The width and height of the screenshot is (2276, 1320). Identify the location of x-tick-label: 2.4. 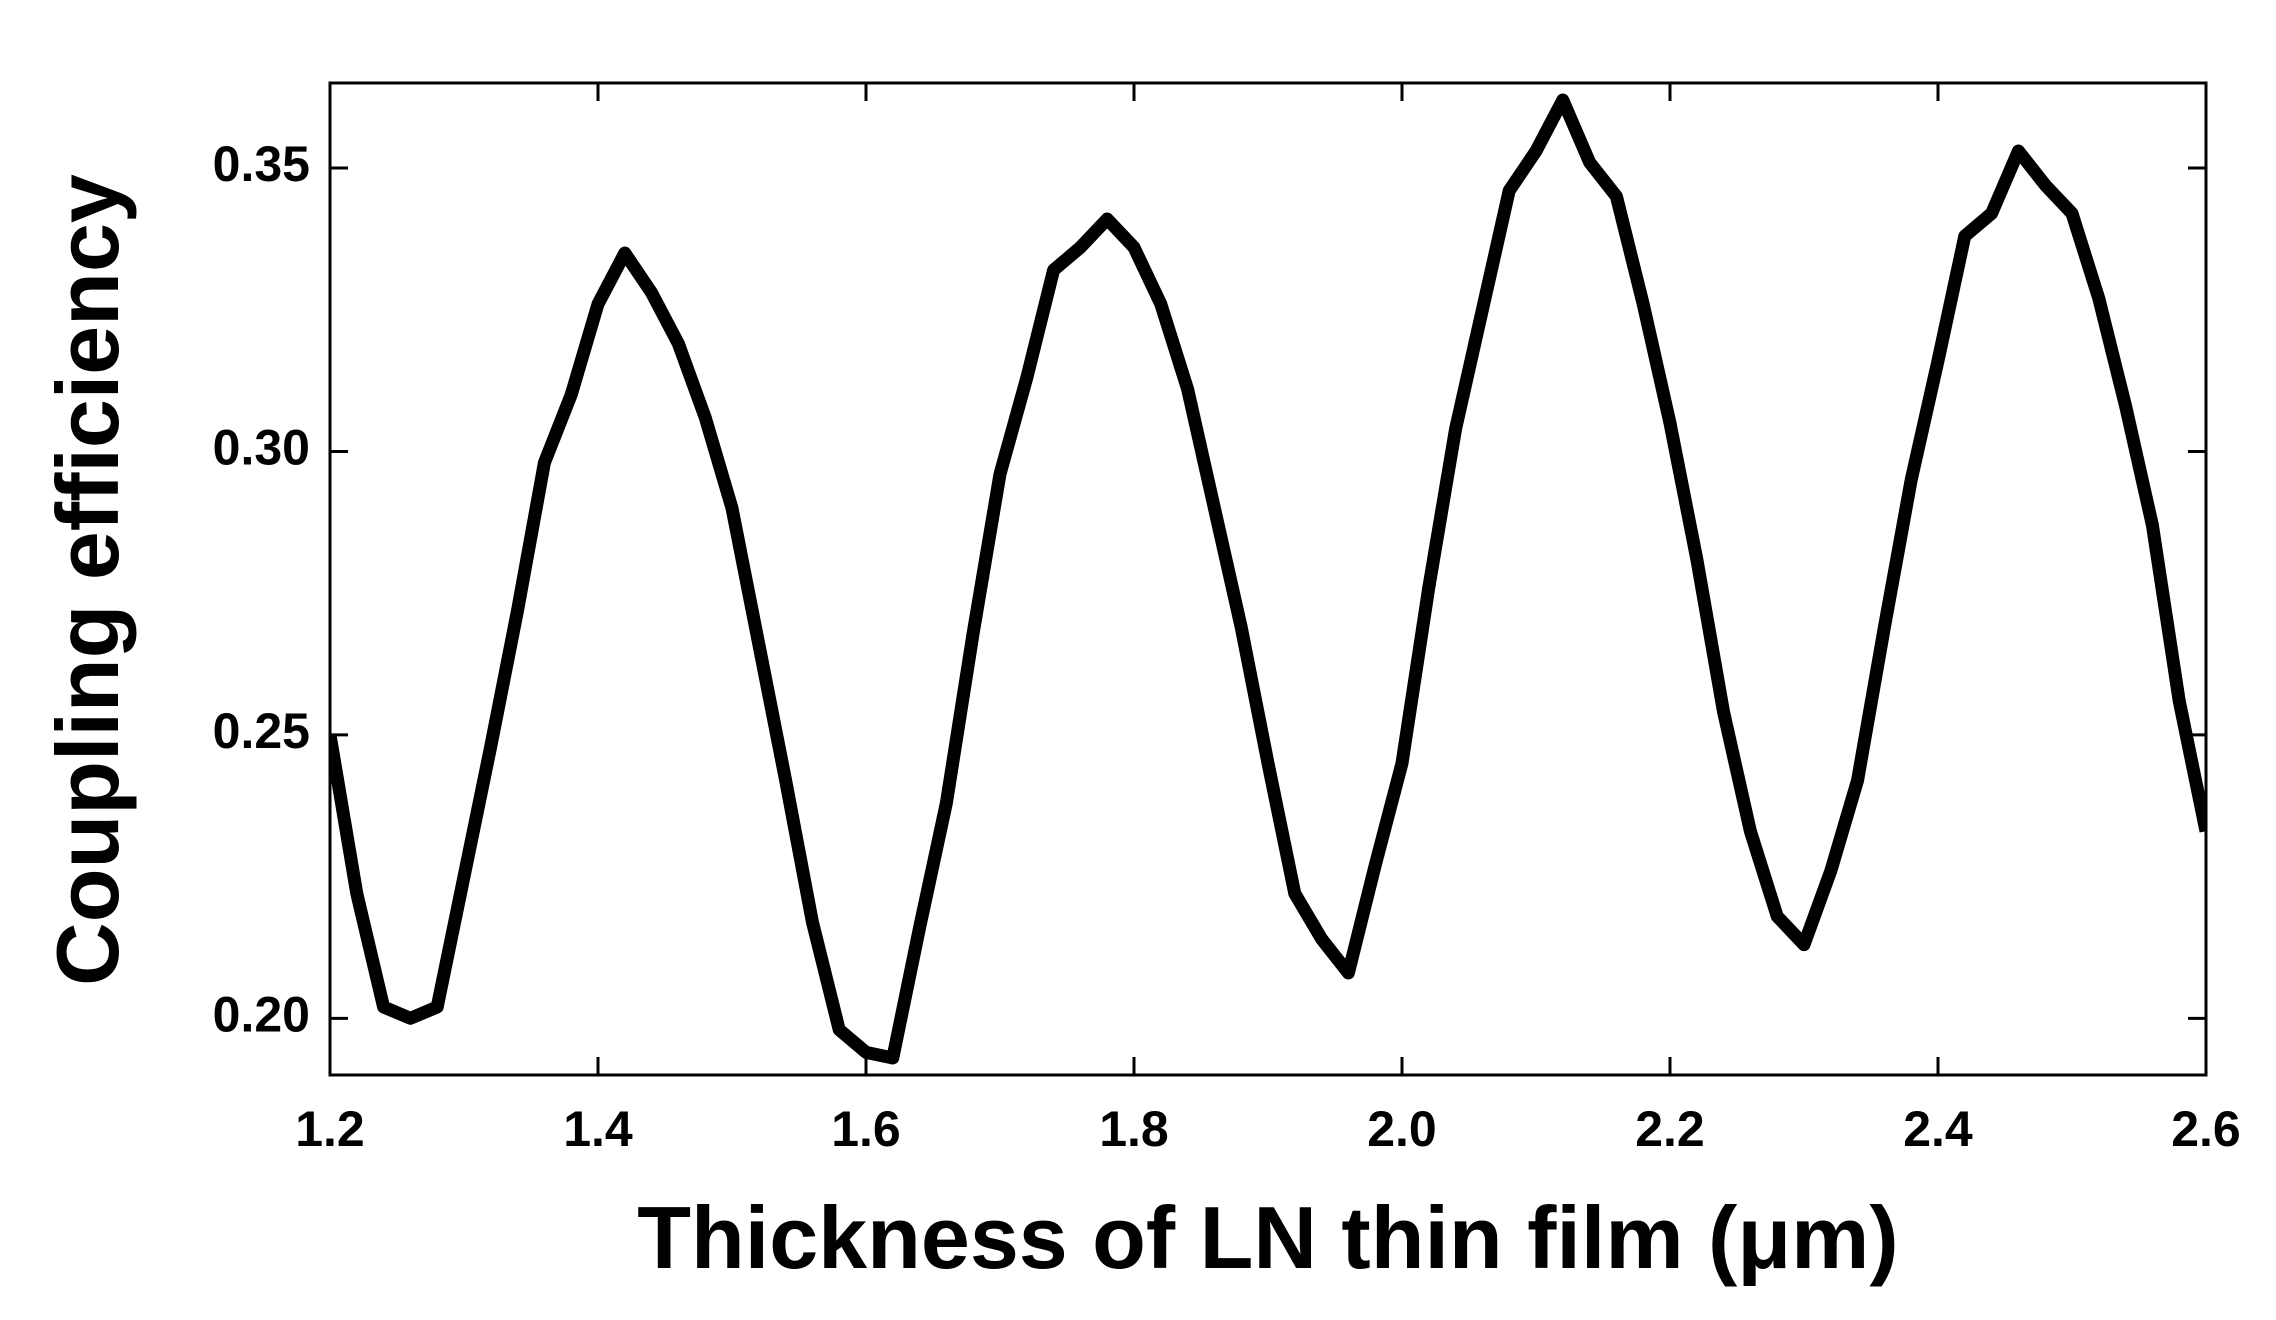
(1938, 1129).